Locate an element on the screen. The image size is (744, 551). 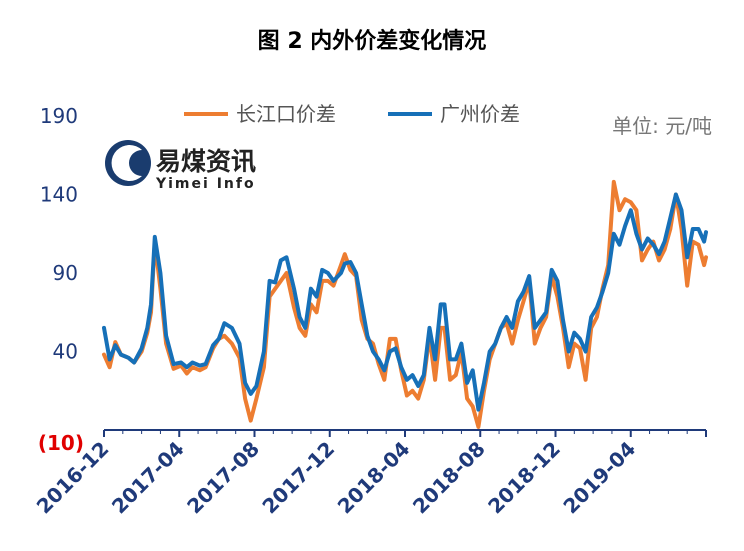
x-tick-label: 2017-12 is located at coordinates (298, 478).